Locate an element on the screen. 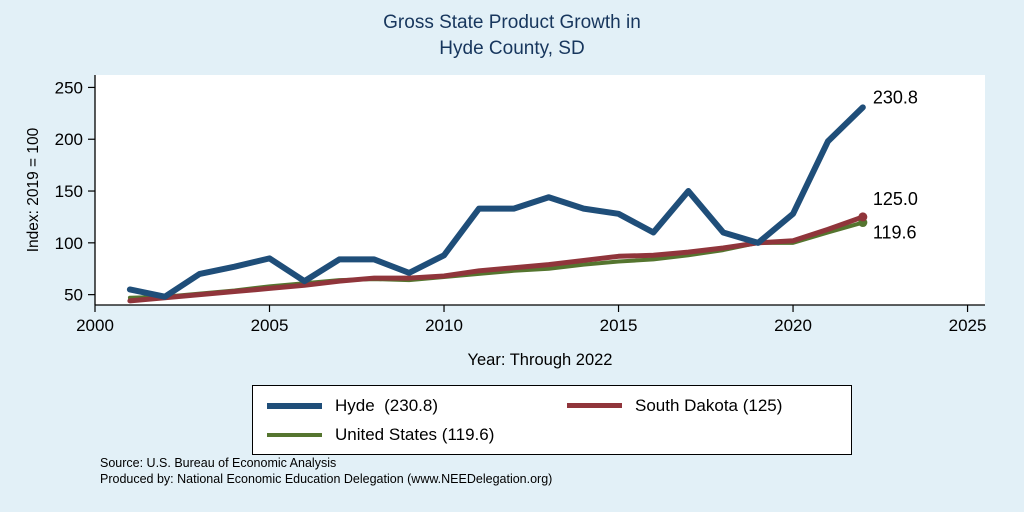  y-axis: 50 100 150 200 250 is located at coordinates (75, 191).